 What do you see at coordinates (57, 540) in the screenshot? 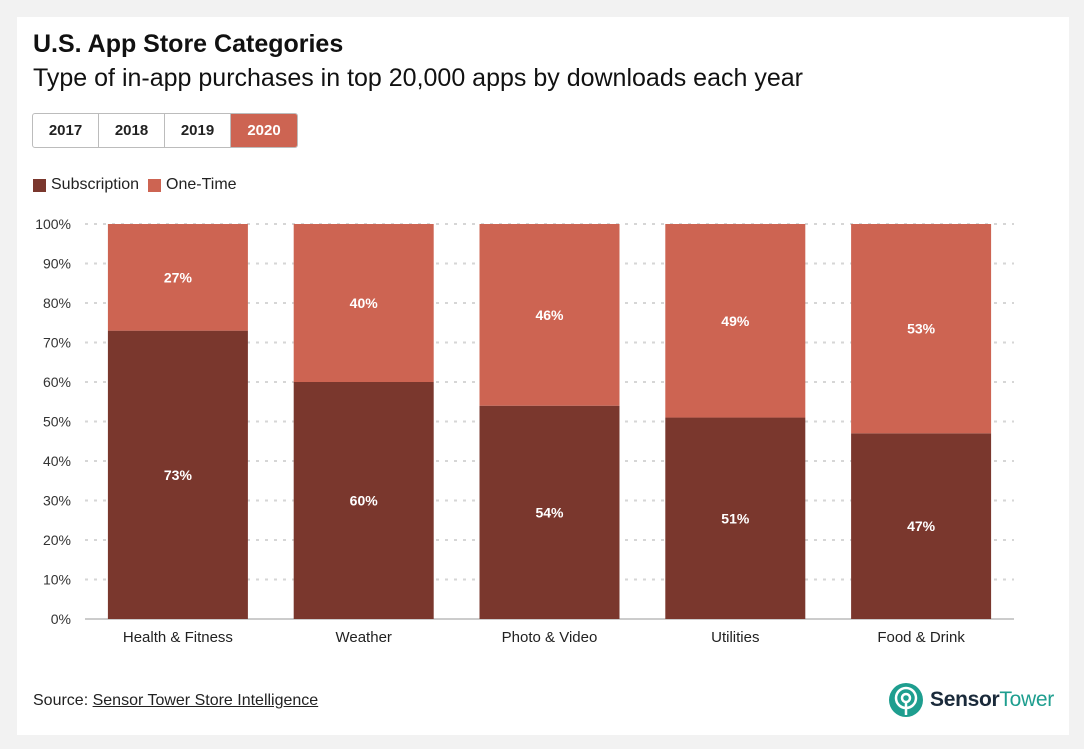
I see `y-tick-label: 20%` at bounding box center [57, 540].